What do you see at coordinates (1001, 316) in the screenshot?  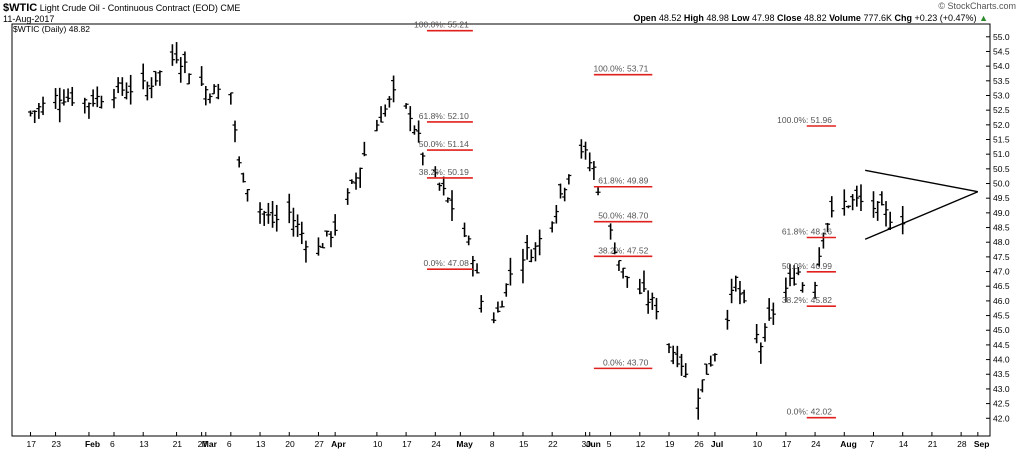 I see `y-tick-label: 45.5` at bounding box center [1001, 316].